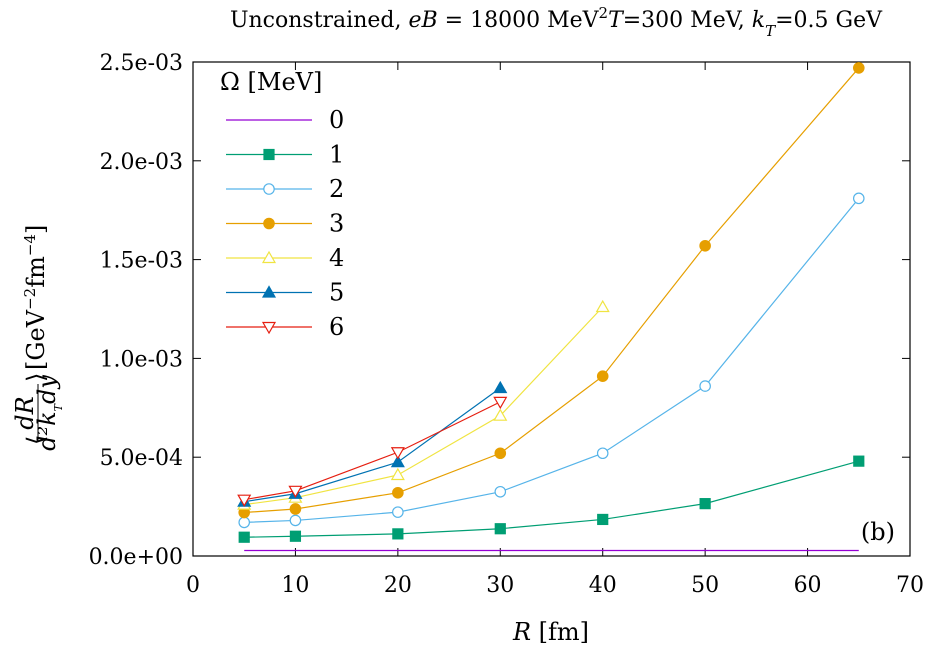  I want to click on legend-entry-3: 3, so click(285, 224).